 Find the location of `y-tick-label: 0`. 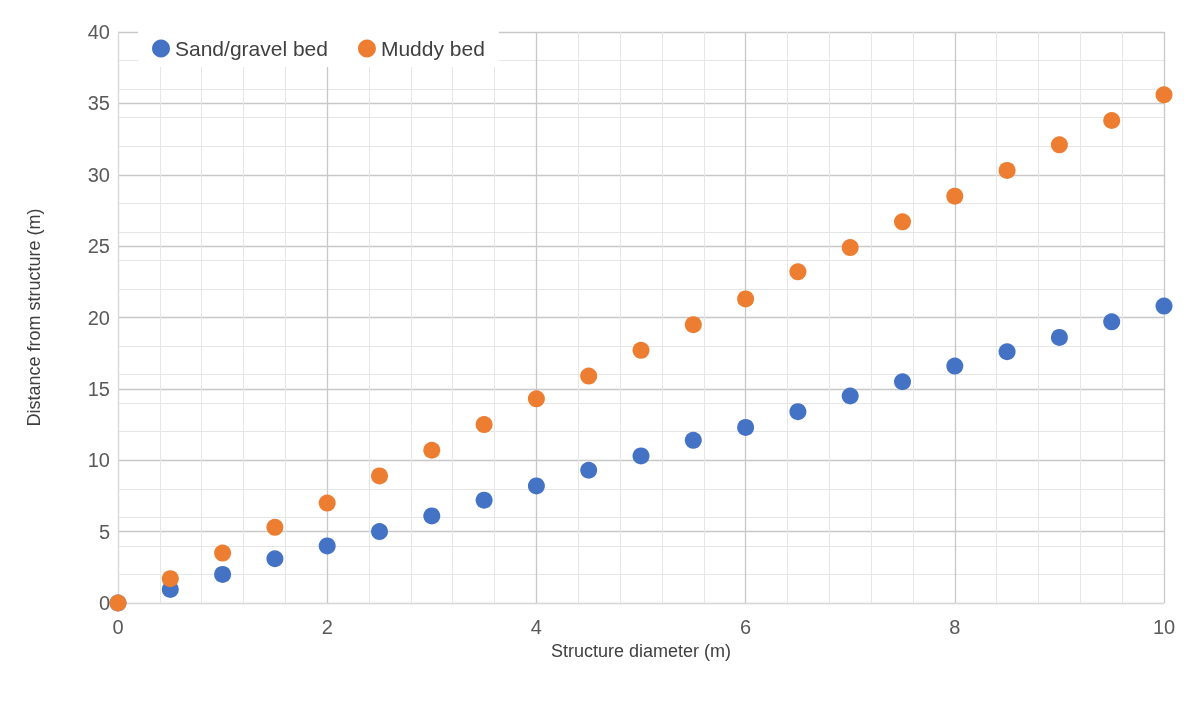

y-tick-label: 0 is located at coordinates (104, 603).